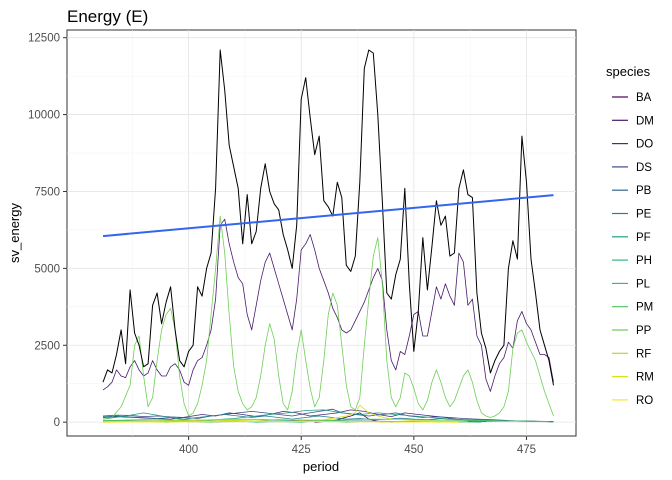  Describe the element at coordinates (188, 450) in the screenshot. I see `x-tick-label: 400` at that location.